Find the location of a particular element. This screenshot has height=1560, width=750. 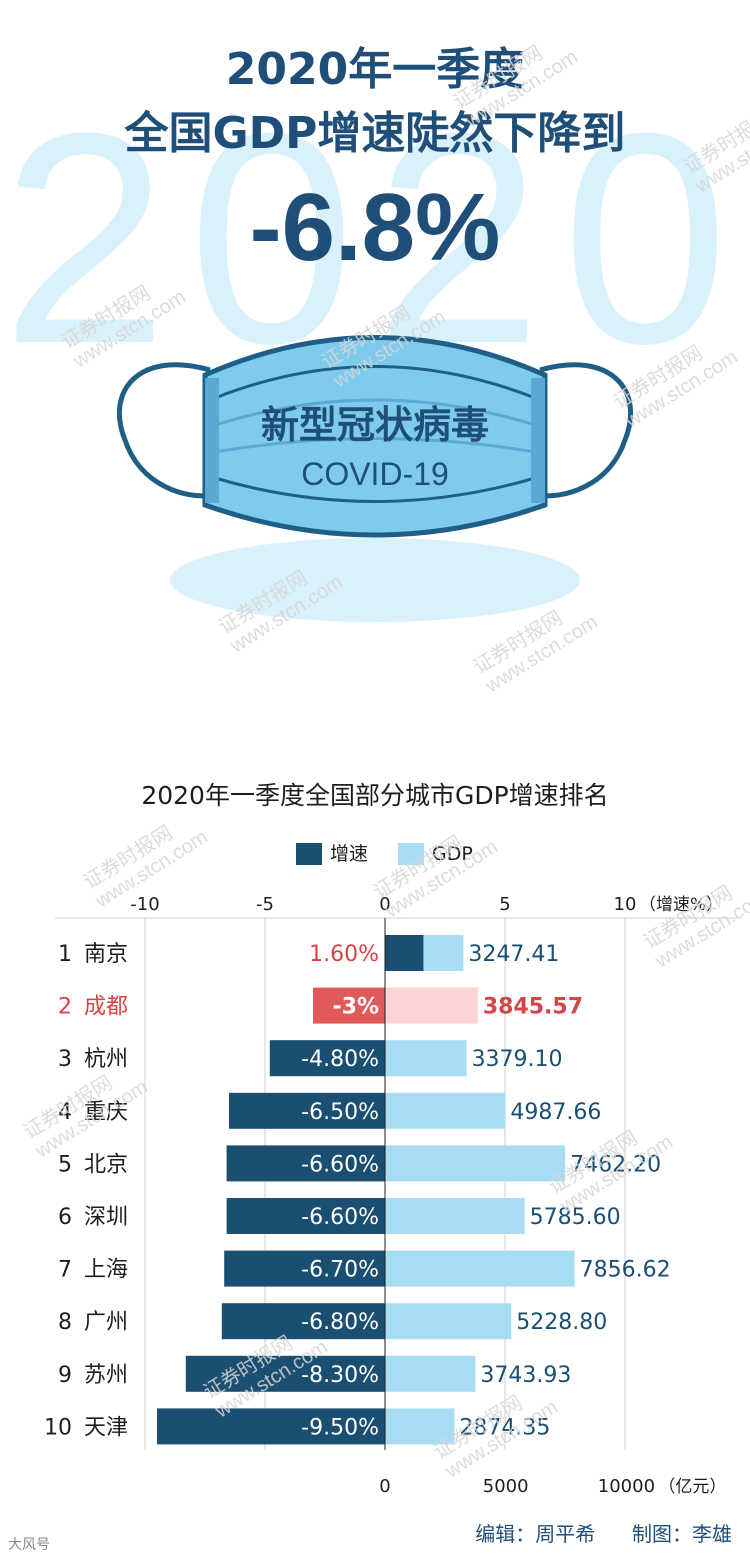

row-rank: 3 is located at coordinates (65, 1059).